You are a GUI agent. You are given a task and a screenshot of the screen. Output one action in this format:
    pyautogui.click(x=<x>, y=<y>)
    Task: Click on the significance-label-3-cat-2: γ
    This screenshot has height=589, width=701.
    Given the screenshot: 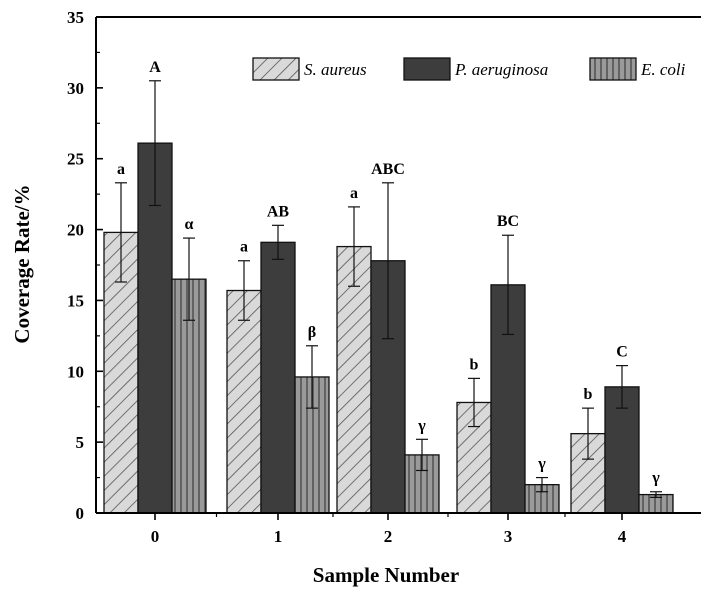 What is the action you would take?
    pyautogui.click(x=421, y=425)
    